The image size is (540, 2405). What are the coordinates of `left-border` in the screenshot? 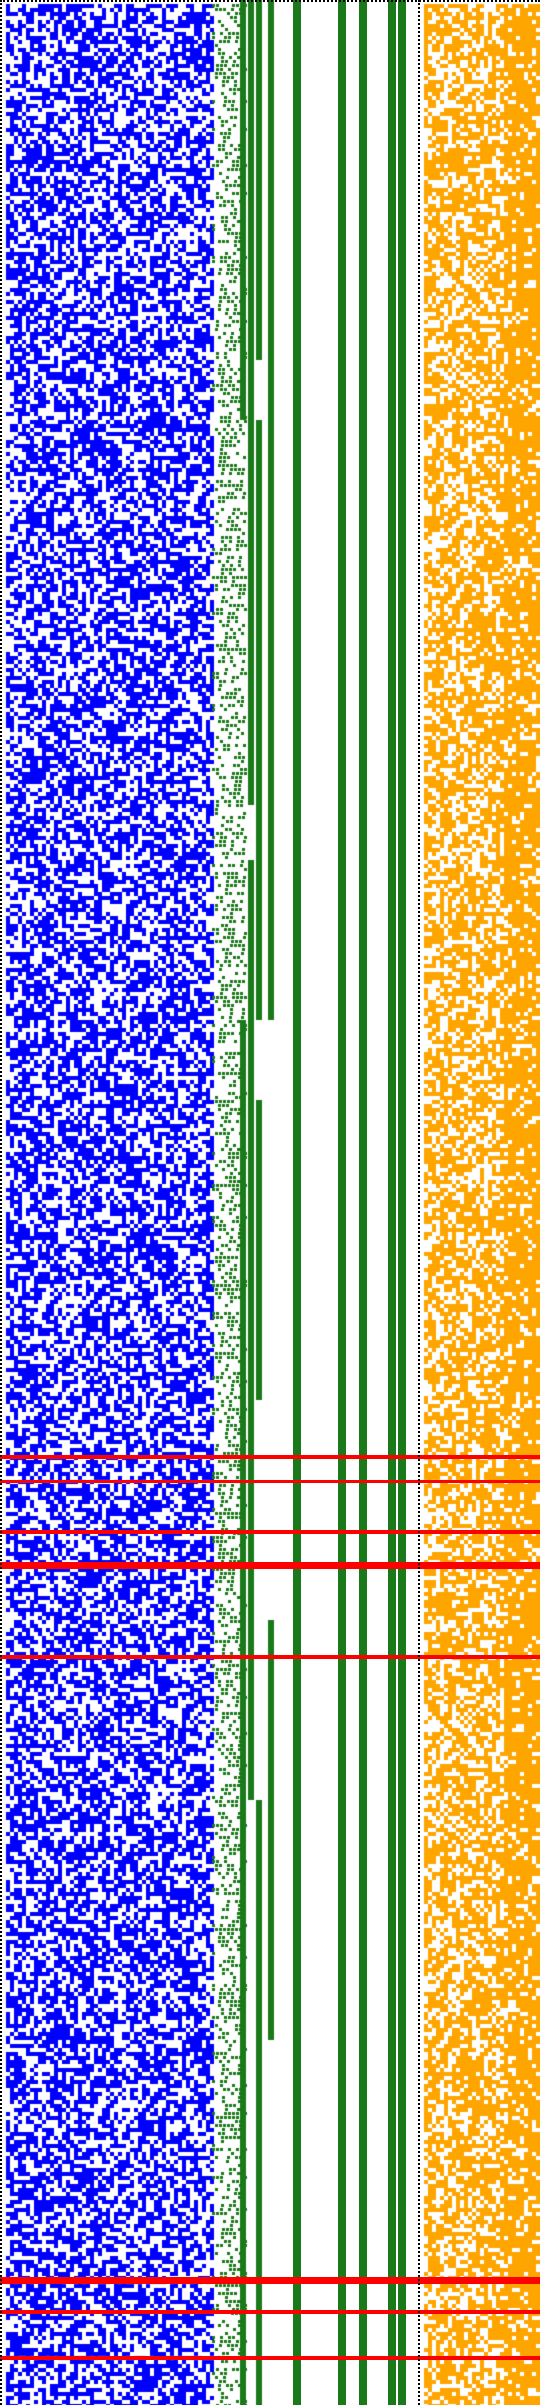 It's located at (1, 1202).